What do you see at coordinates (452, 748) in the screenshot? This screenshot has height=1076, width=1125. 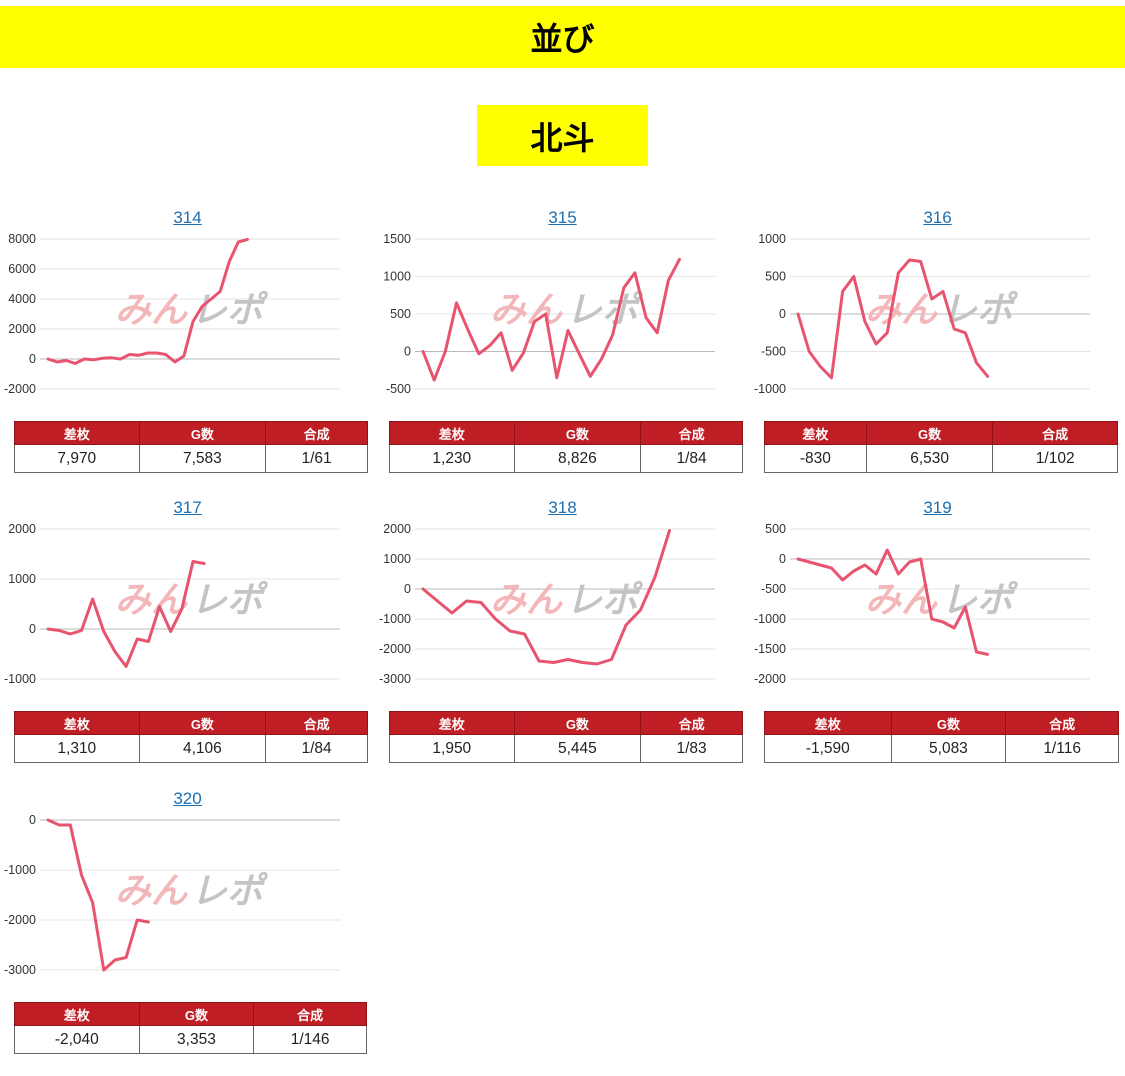 I see `stats-value-cell: 1,950` at bounding box center [452, 748].